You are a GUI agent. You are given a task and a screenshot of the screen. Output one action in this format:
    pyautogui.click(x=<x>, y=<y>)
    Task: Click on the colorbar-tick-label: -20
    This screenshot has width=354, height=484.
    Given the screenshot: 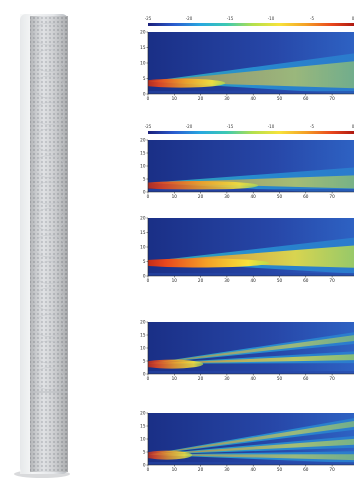 What is the action you would take?
    pyautogui.click(x=189, y=18)
    